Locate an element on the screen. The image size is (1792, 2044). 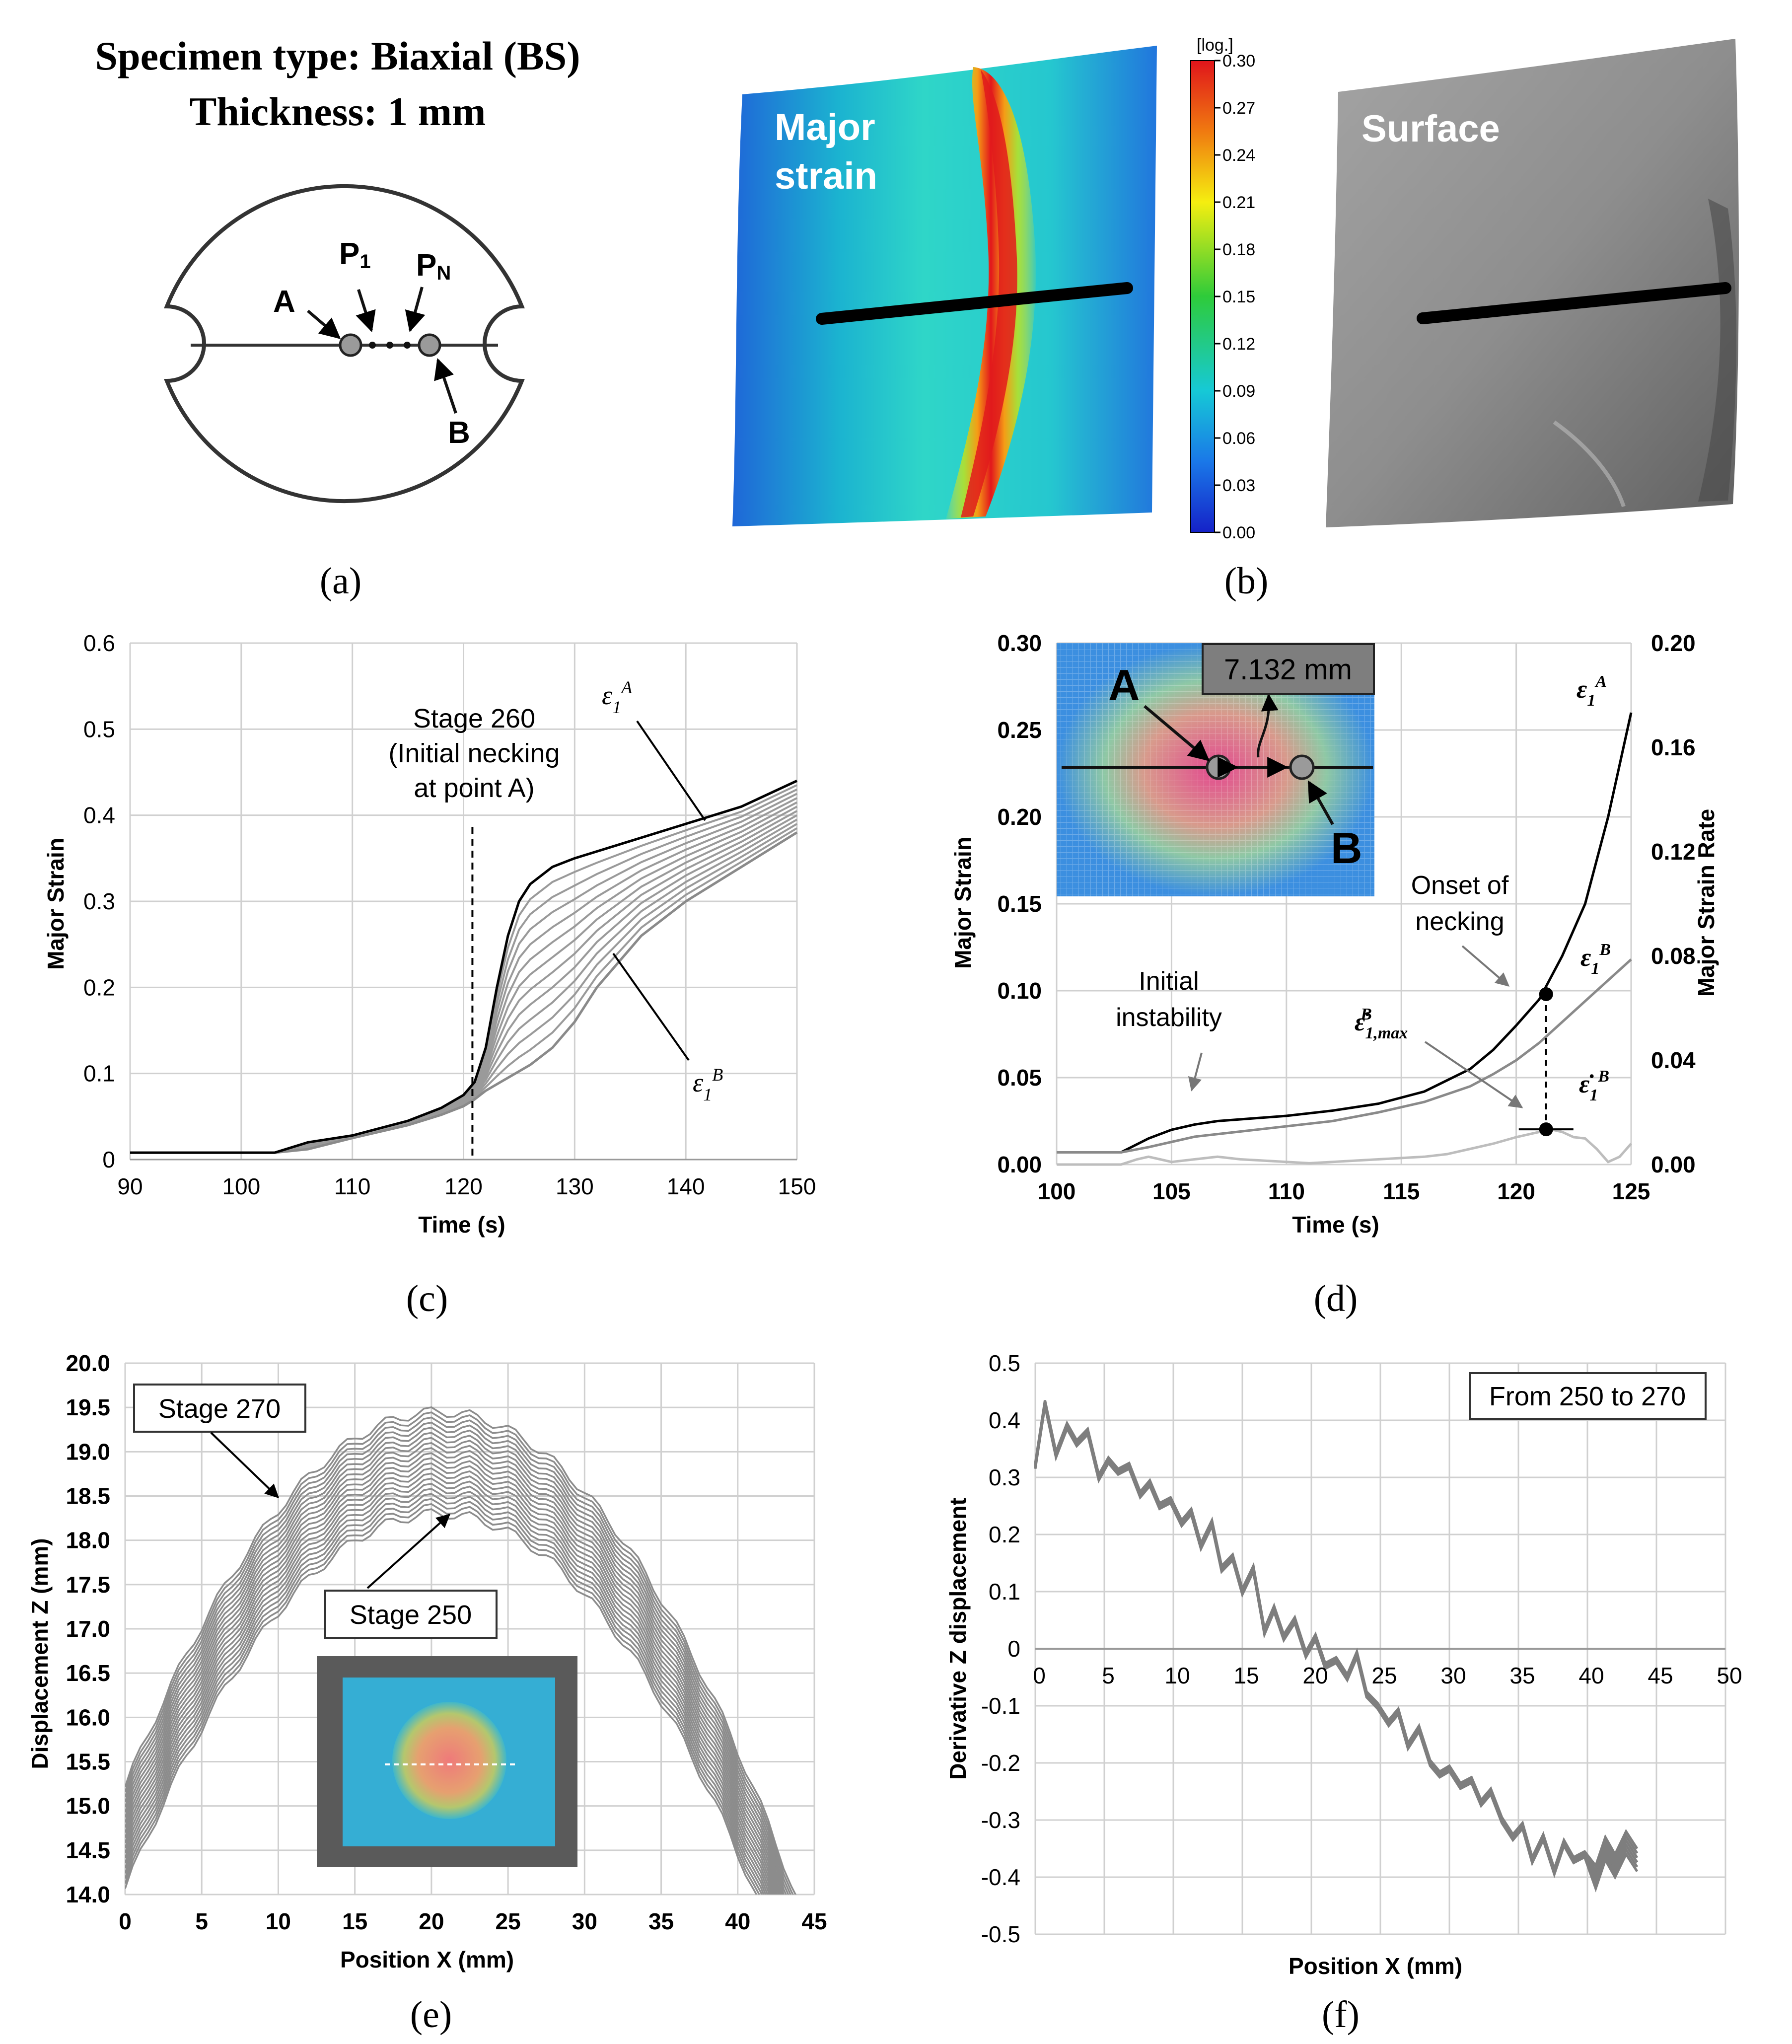
y-tick-label: 0.1 is located at coordinates (1004, 1592).